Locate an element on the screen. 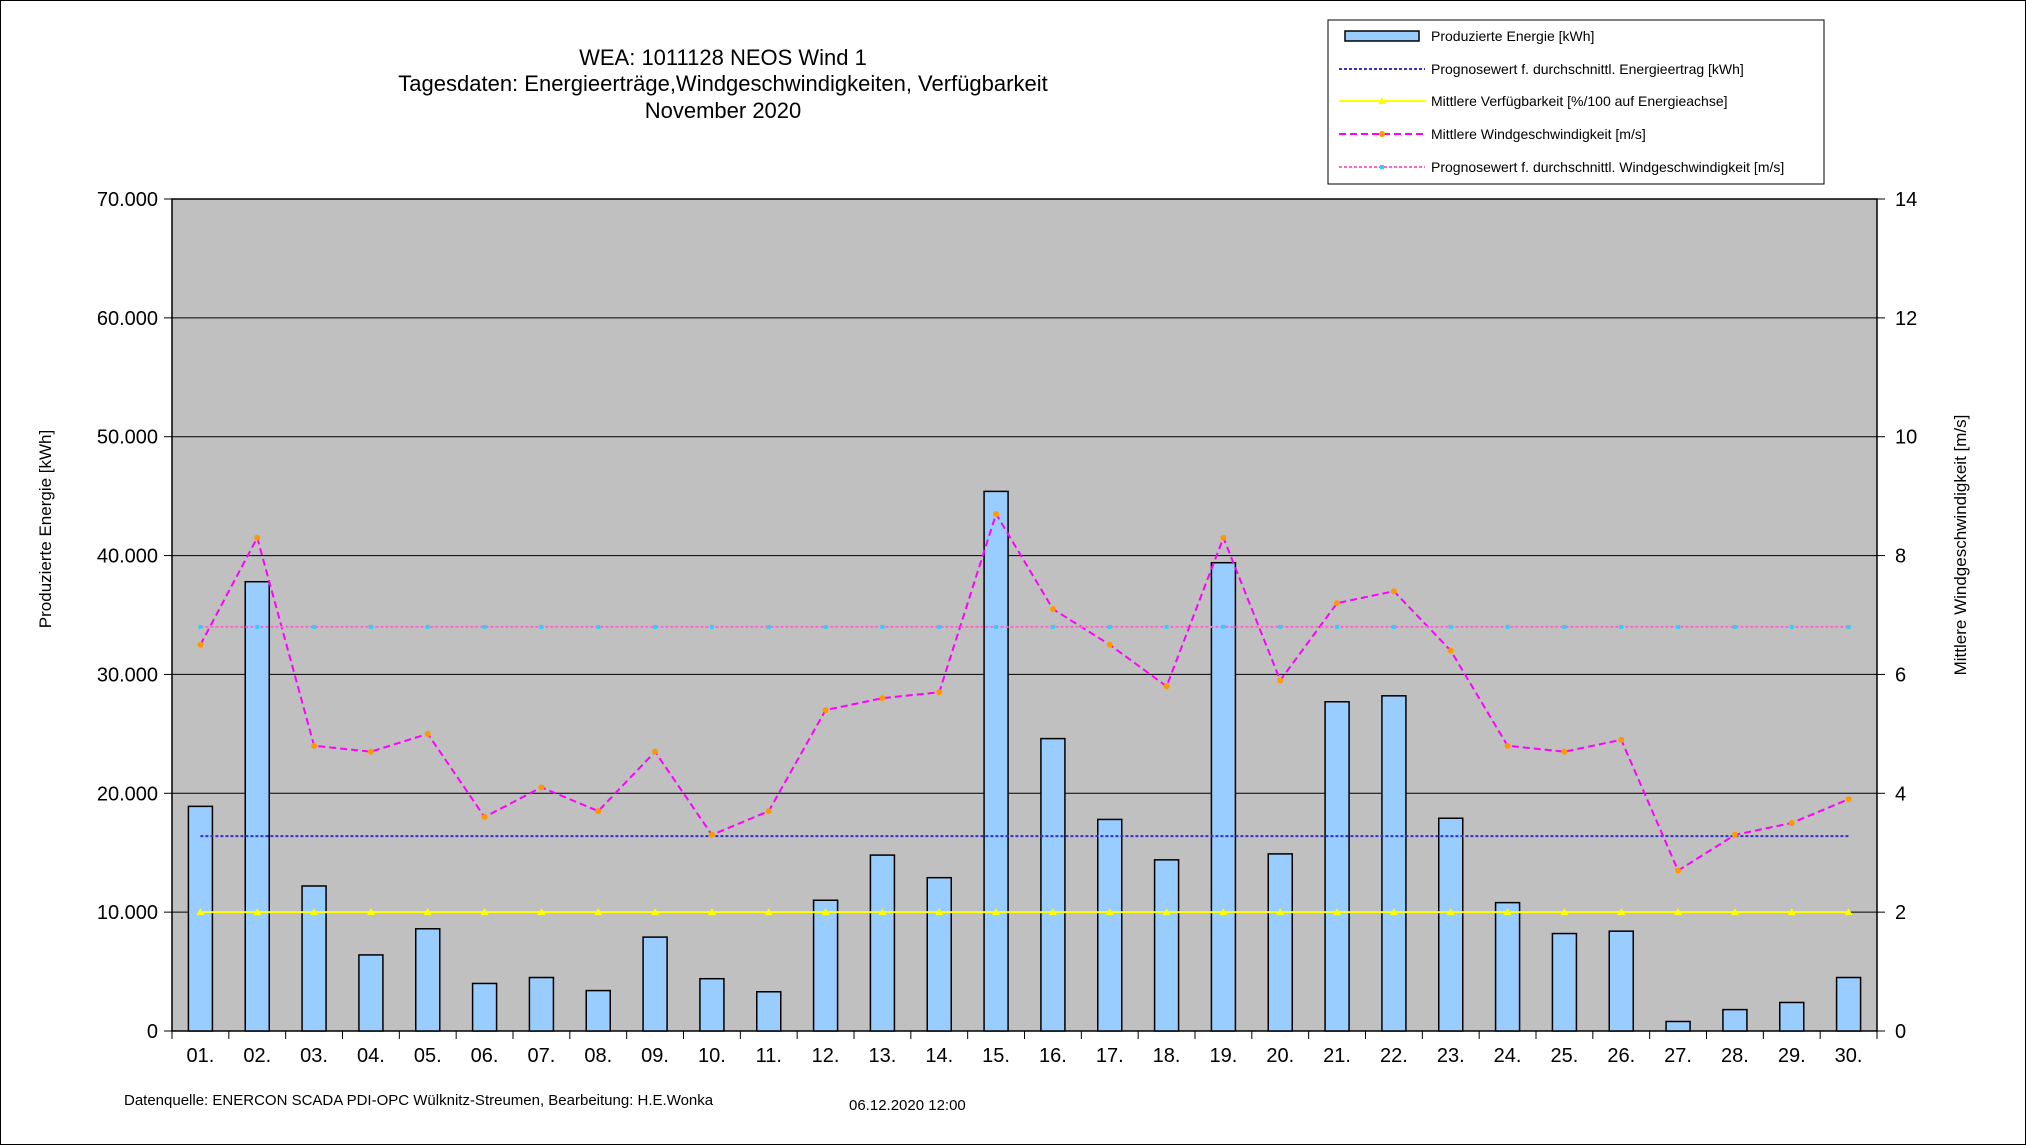  legend-swatch-energy is located at coordinates (1382, 36).